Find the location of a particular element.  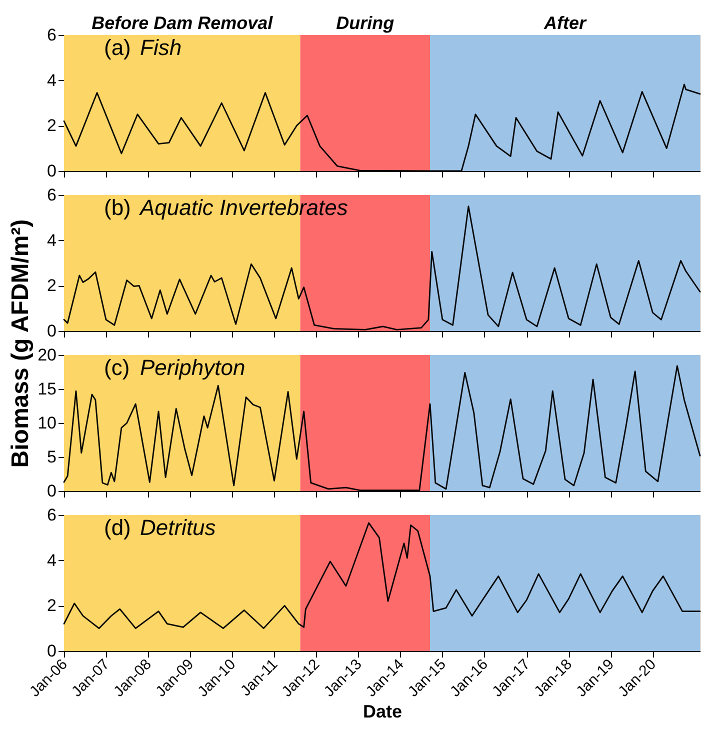

chart-title: (a) Fish is located at coordinates (143, 47).